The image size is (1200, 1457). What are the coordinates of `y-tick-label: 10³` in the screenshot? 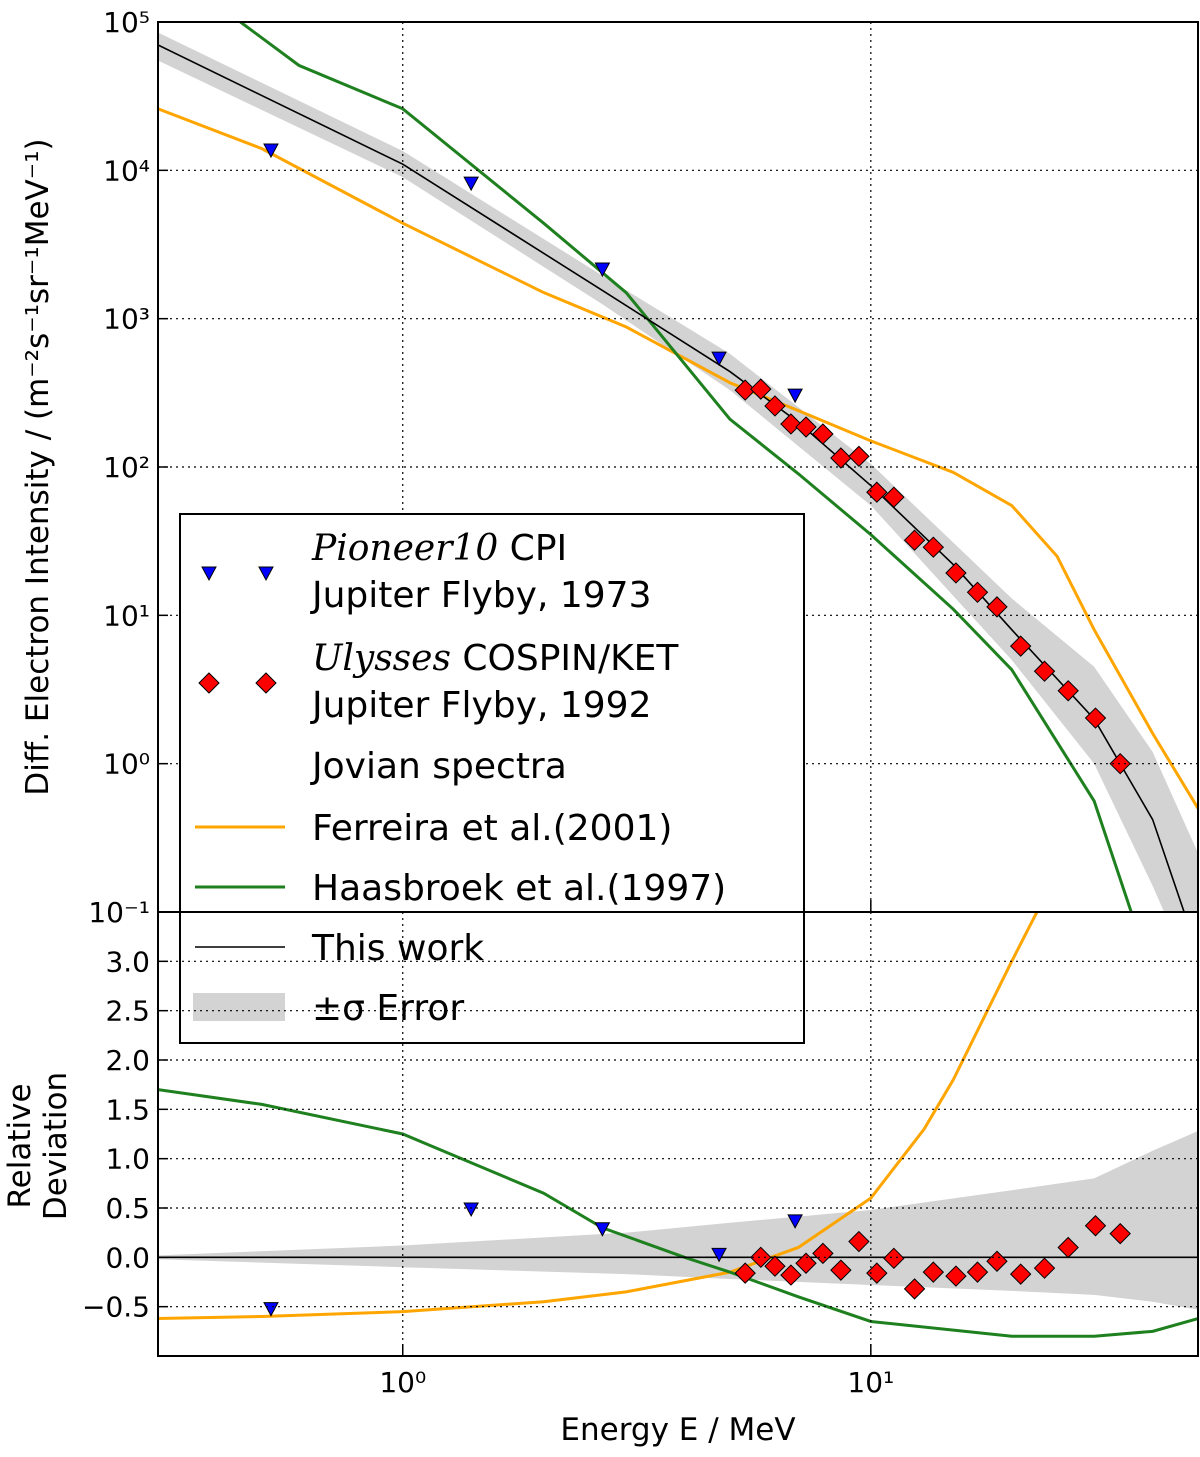 It's located at (126, 319).